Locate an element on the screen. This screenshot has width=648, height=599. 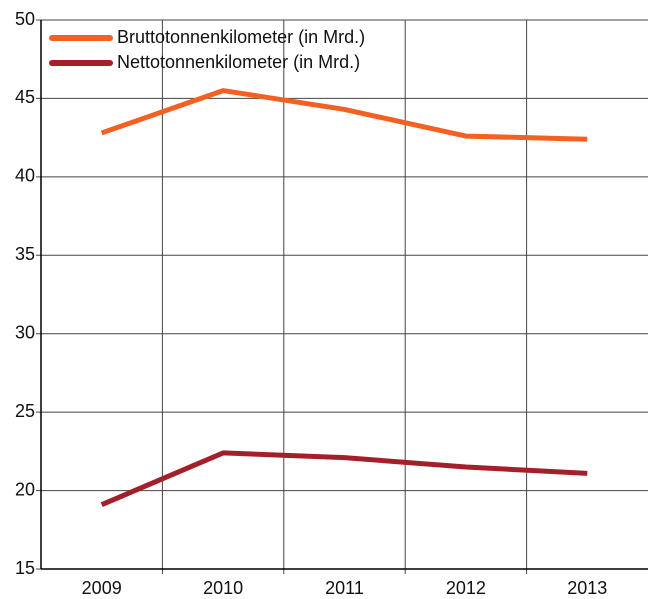
y-tick-label: 15 is located at coordinates (25, 568).